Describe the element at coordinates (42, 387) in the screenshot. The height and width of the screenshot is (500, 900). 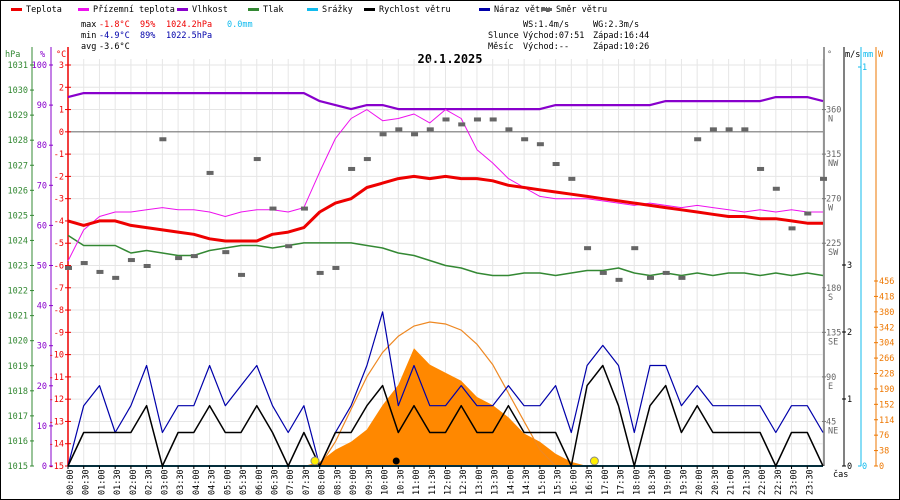
I see `humidity-tick-label: 20` at that location.